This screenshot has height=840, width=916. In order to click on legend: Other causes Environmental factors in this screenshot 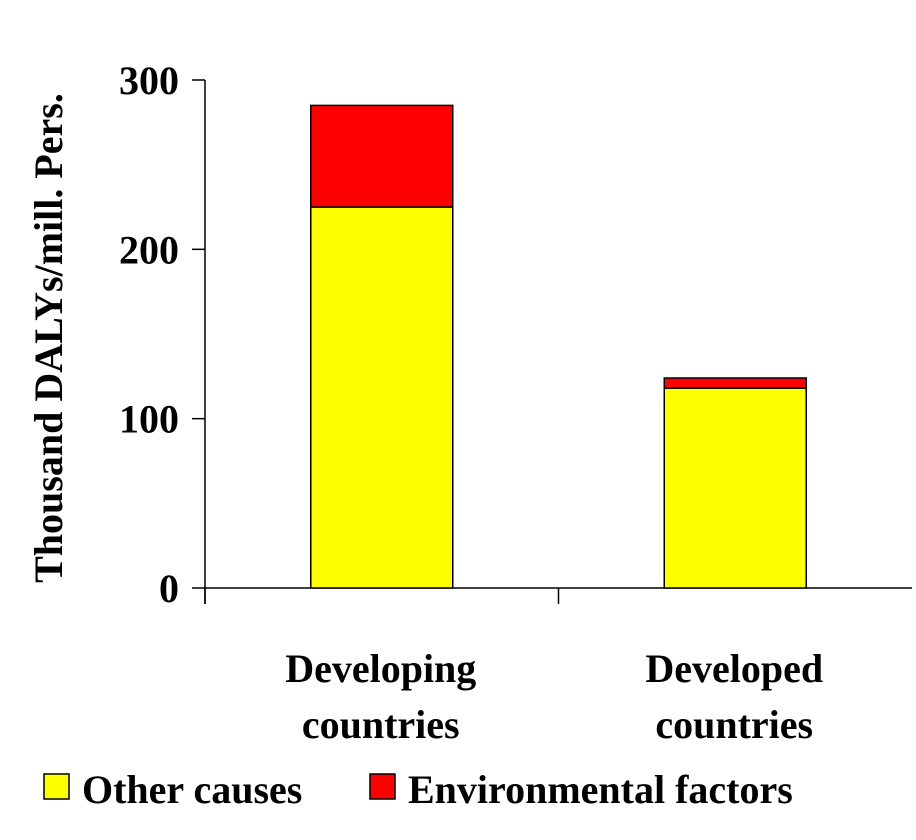, I will do `click(418, 789)`.